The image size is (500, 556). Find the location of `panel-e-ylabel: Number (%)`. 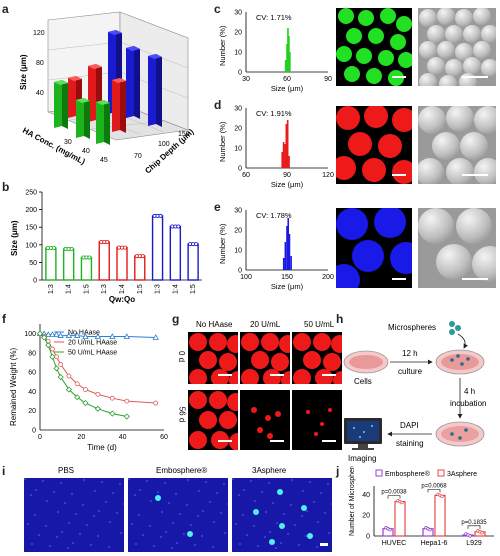

panel-e-ylabel: Number (%) is located at coordinates (222, 243).